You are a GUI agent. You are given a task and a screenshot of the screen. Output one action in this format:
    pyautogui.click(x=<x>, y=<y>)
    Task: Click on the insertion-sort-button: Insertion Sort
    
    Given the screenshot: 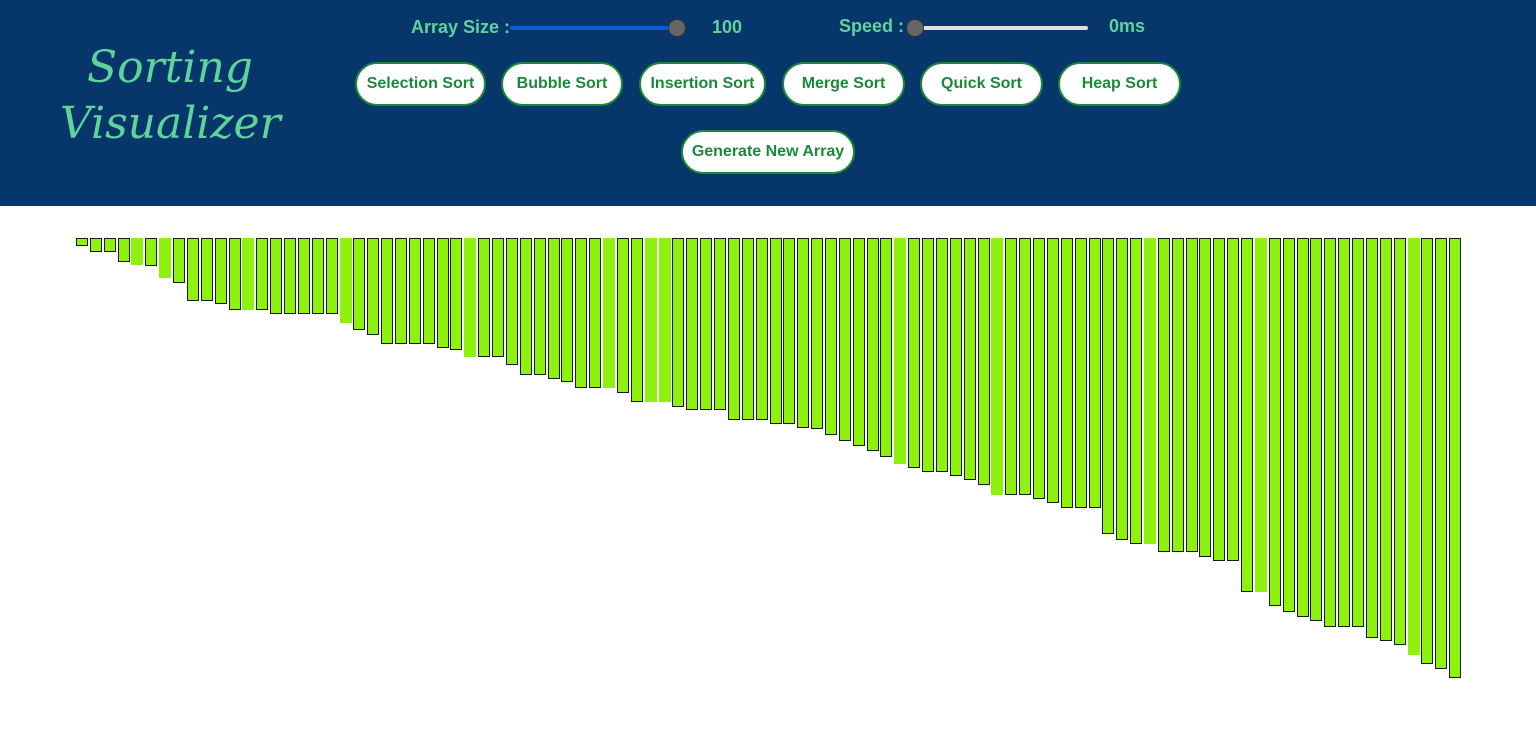 What is the action you would take?
    pyautogui.click(x=702, y=84)
    